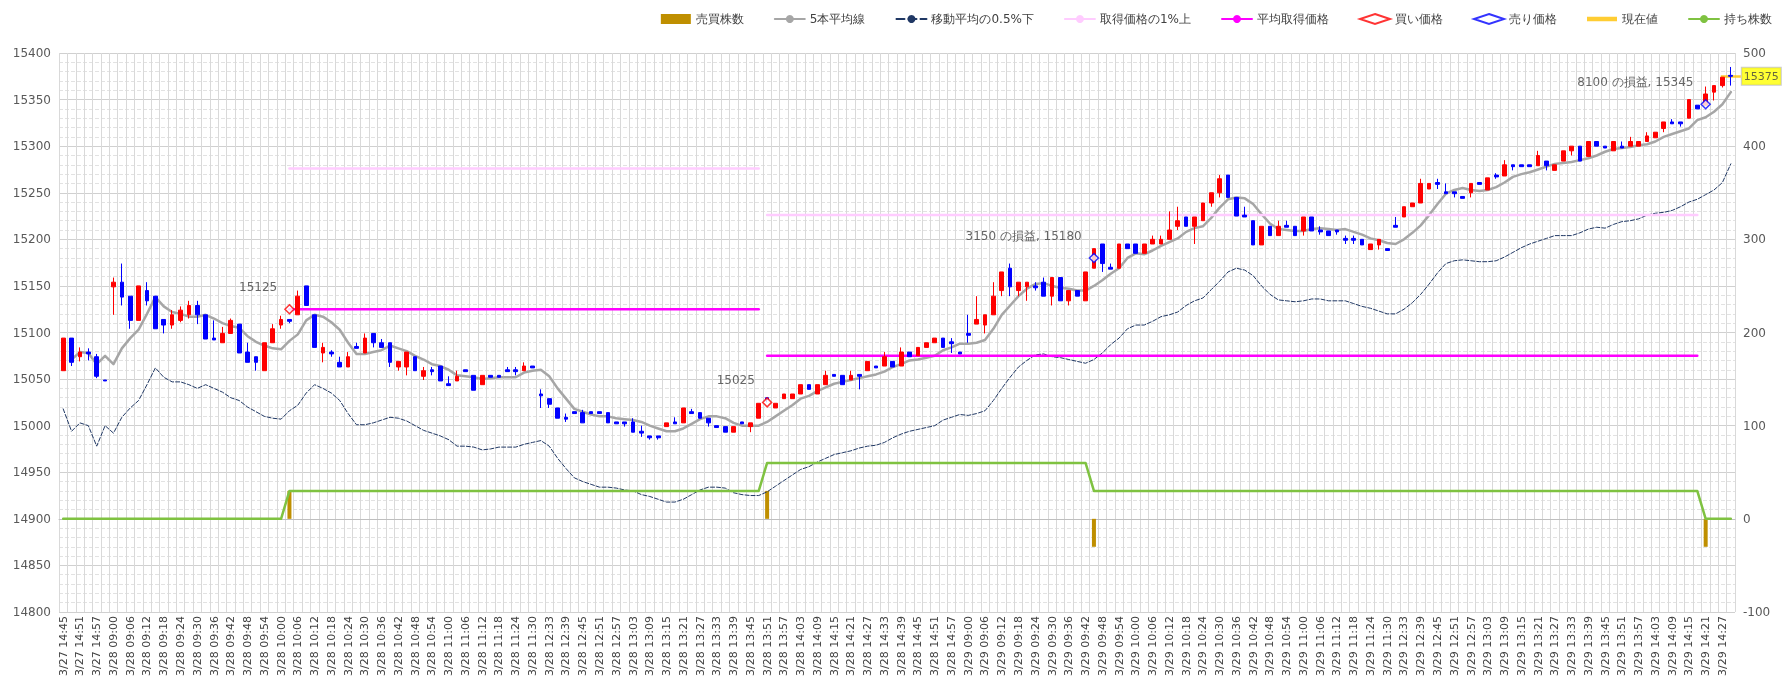 This screenshot has height=682, width=1787. Describe the element at coordinates (1572, 646) in the screenshot. I see `x-tick-label: 3/29 13:33` at that location.